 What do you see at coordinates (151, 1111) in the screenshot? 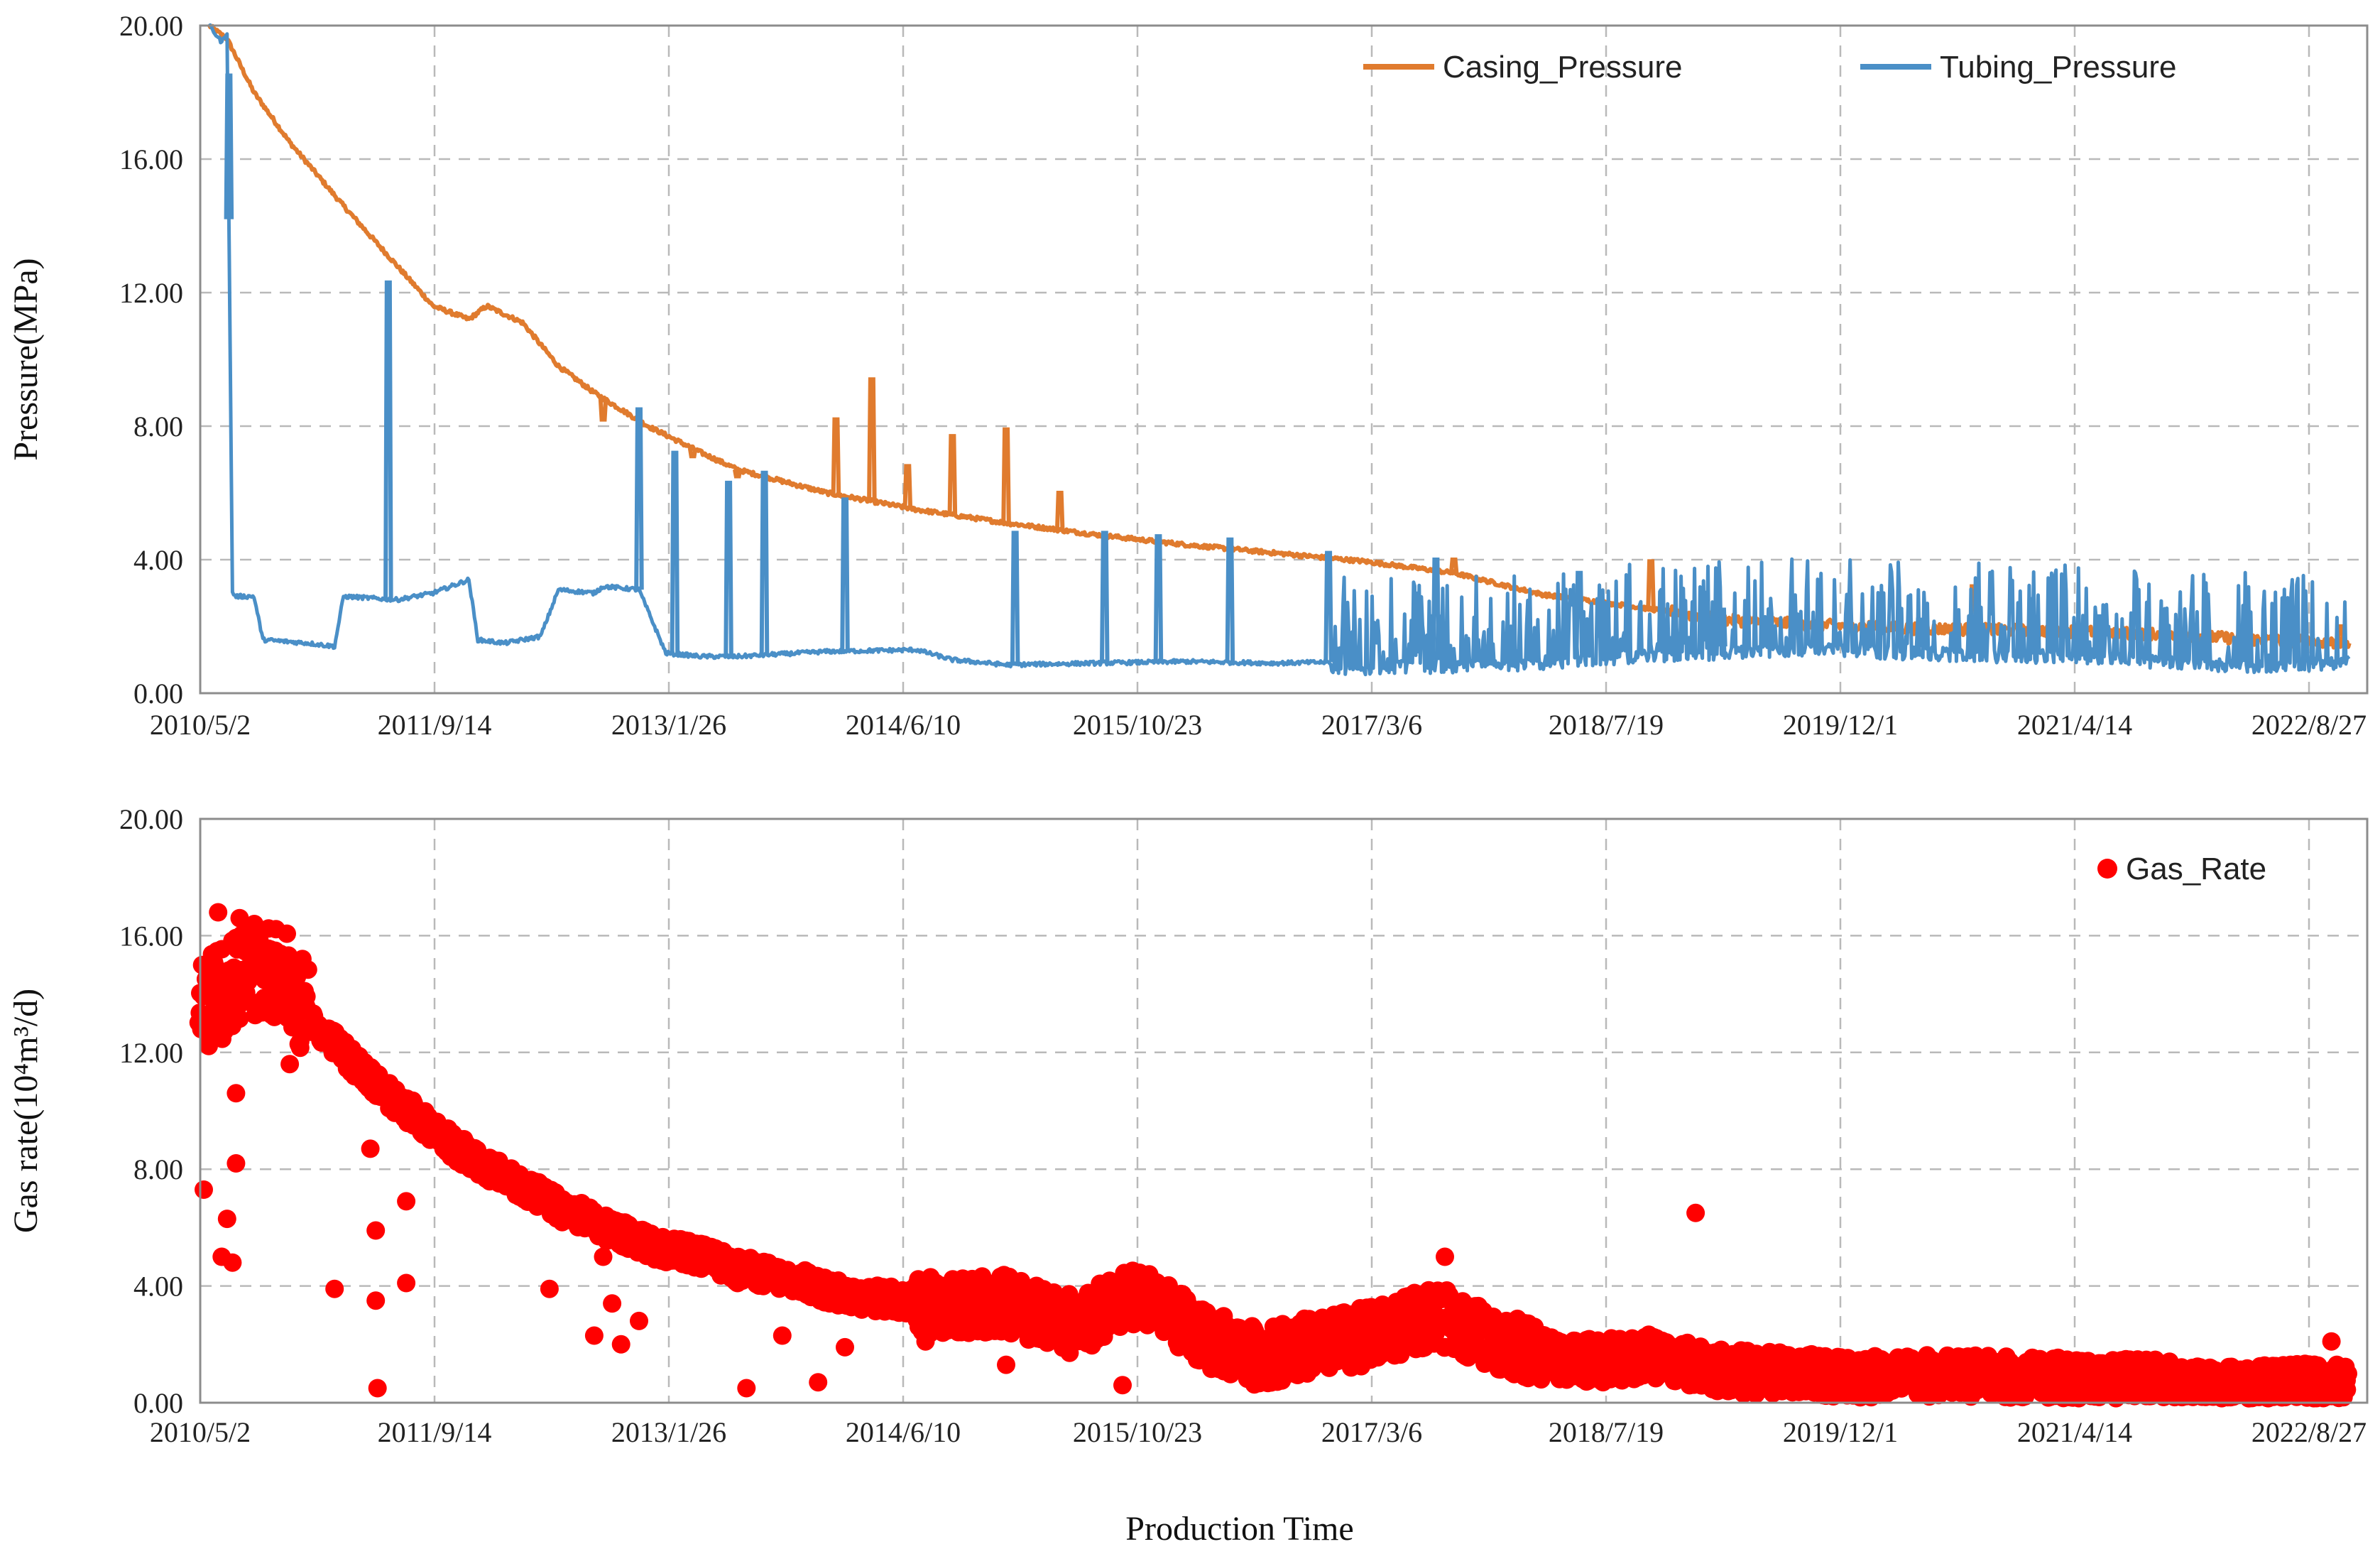
I see `gas-rate-y-ticks: 0.00 4.00 8.00 12.00 16.00 20.00` at bounding box center [151, 1111].